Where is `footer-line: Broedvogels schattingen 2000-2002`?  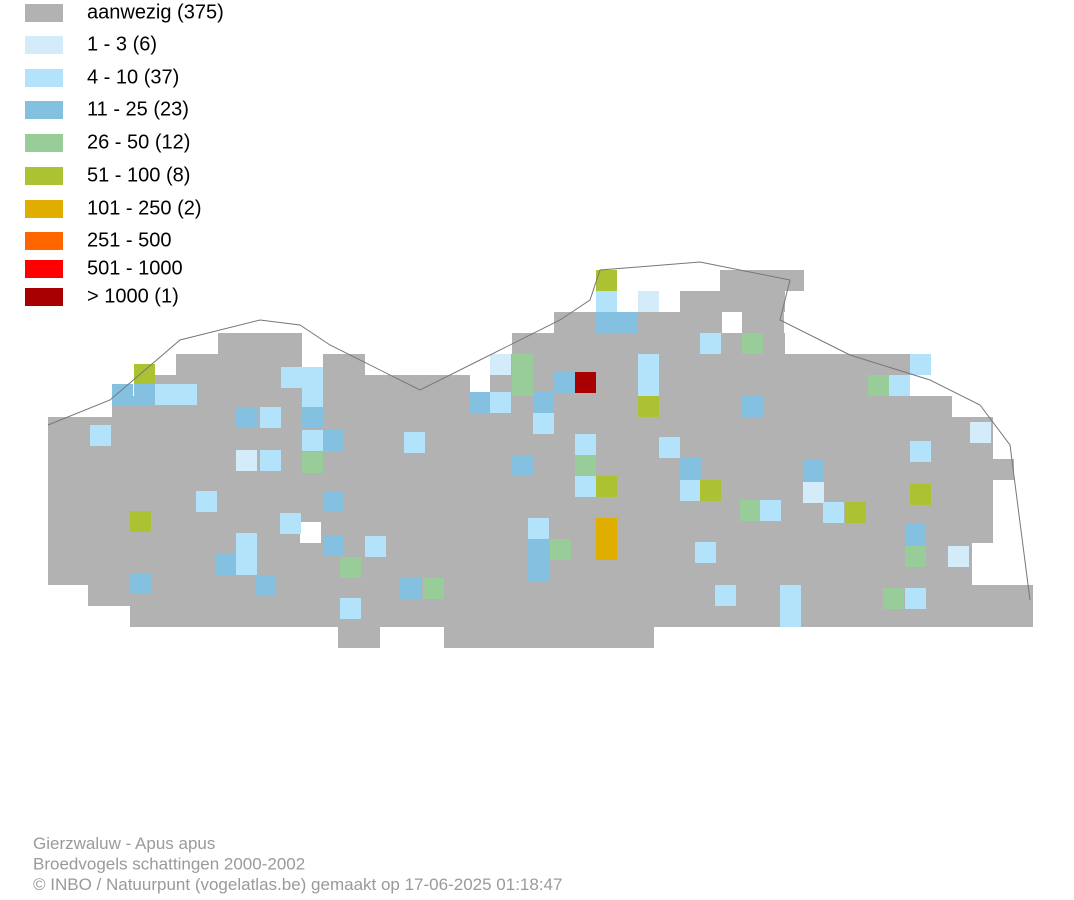 footer-line: Broedvogels schattingen 2000-2002 is located at coordinates (169, 864).